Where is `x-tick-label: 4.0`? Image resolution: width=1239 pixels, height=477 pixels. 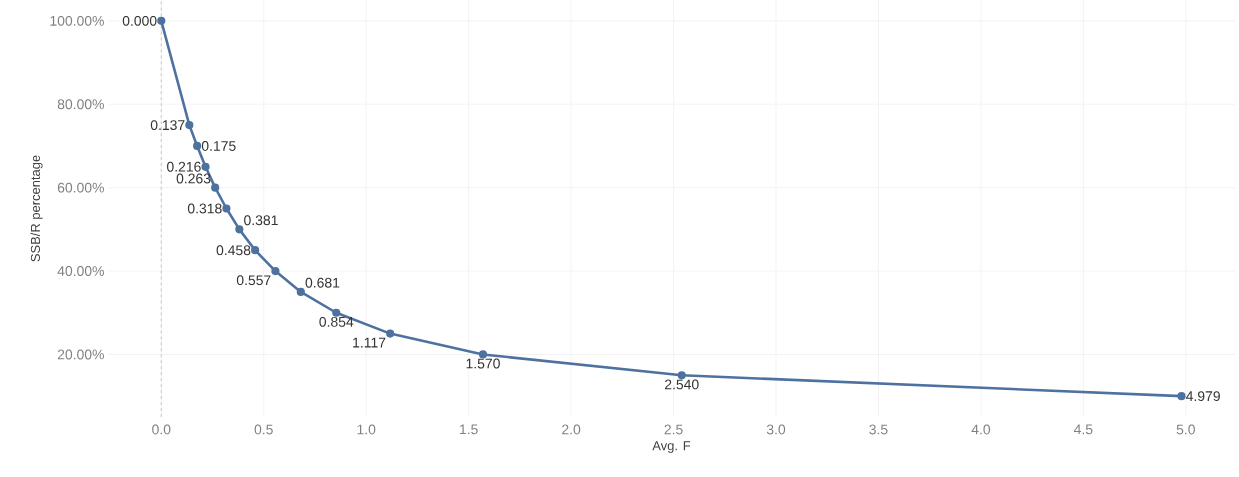
x-tick-label: 4.0 is located at coordinates (981, 429).